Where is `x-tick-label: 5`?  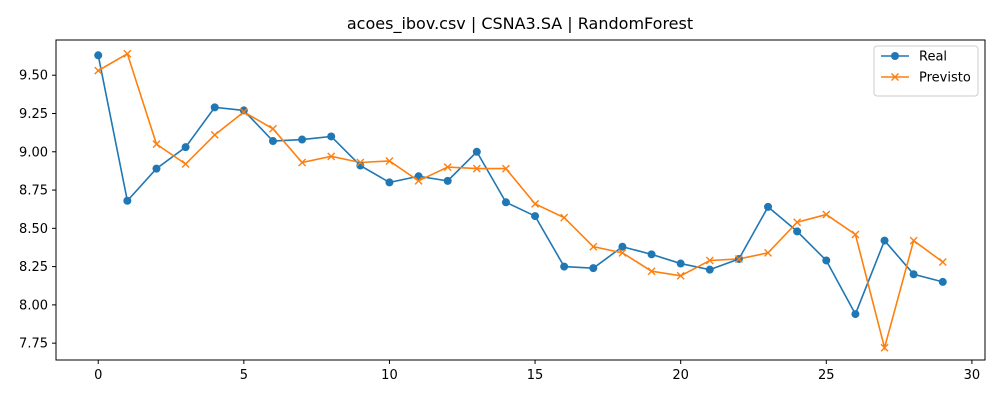
x-tick-label: 5 is located at coordinates (244, 375).